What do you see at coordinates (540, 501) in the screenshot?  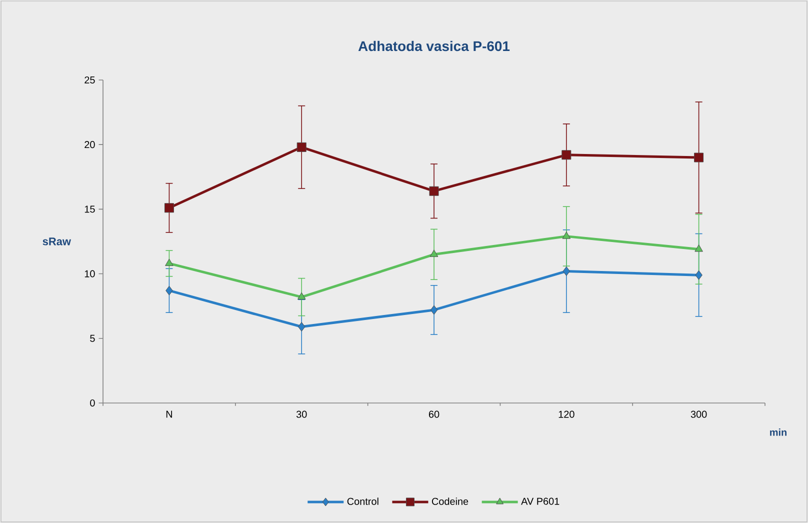 I see `legend-label: AV P601` at bounding box center [540, 501].